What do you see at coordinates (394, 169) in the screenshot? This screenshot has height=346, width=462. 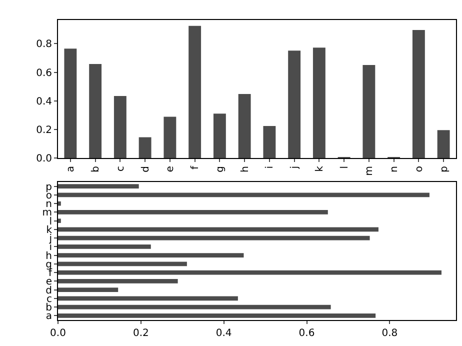 I see `x-tick-label: n` at bounding box center [394, 169].